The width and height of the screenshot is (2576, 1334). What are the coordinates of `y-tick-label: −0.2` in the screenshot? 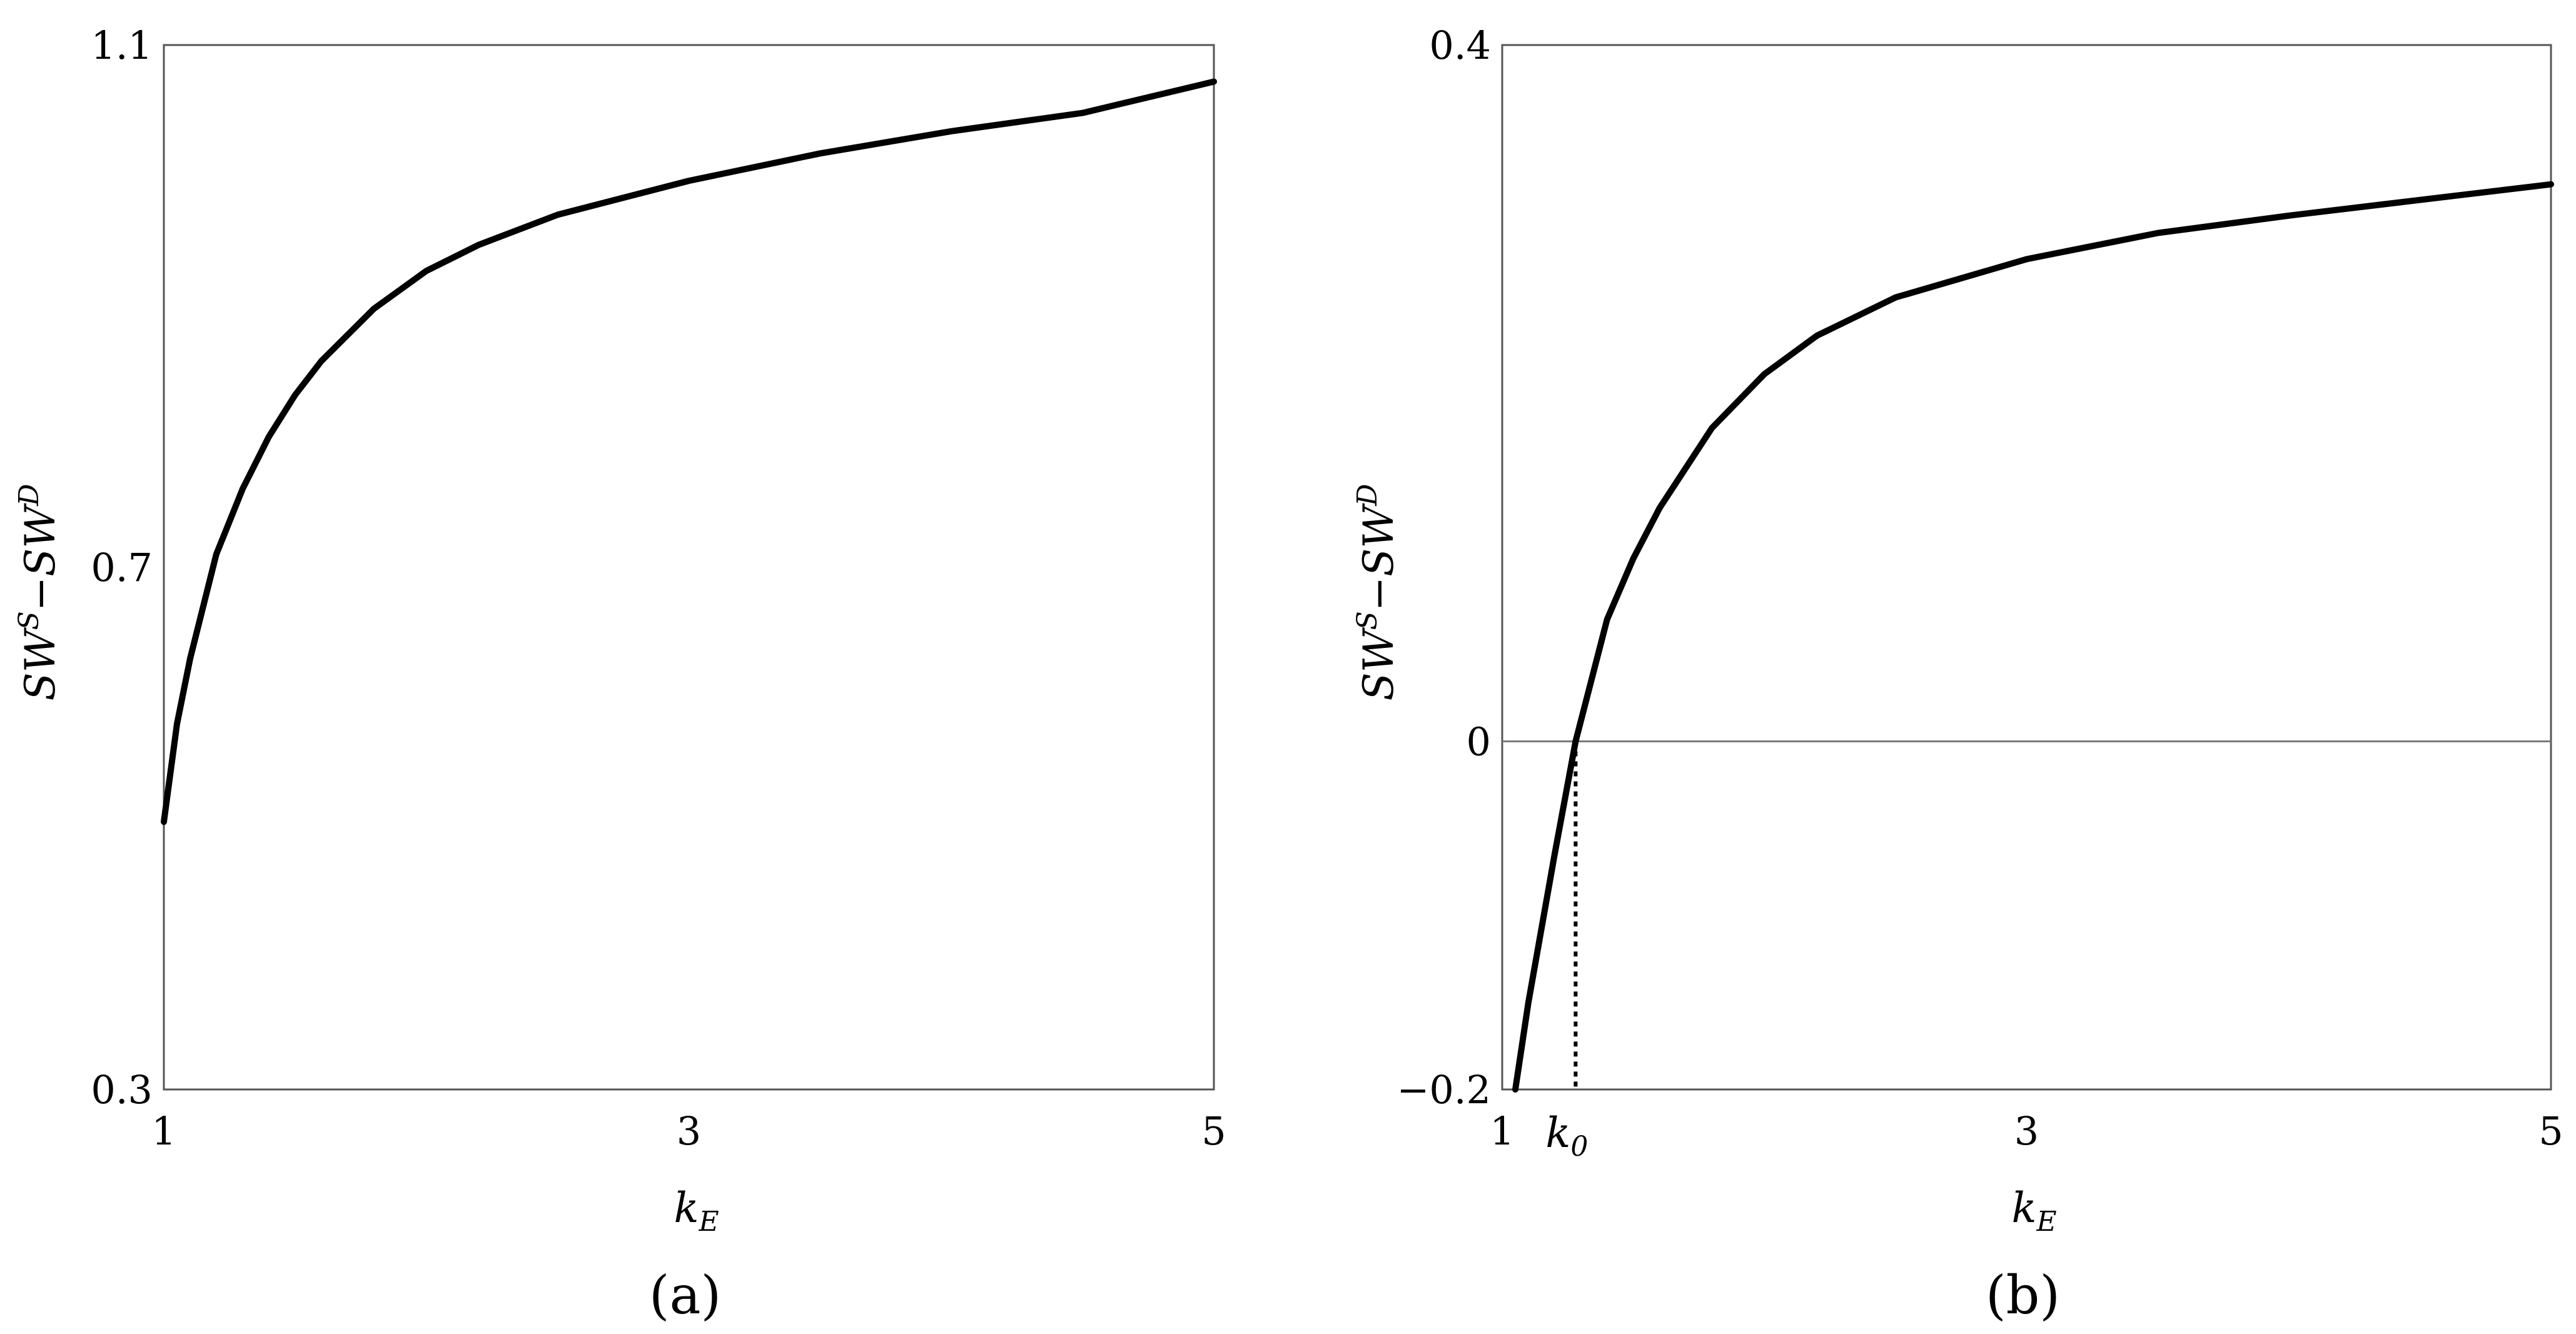 It's located at (1444, 1090).